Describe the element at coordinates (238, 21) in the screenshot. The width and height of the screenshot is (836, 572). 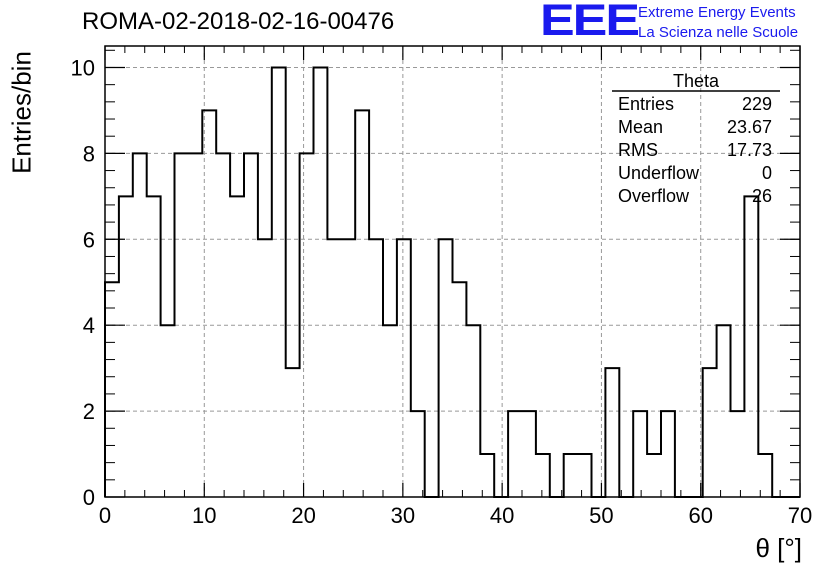
I see `chart-title: ROMA-02-2018-02-16-00476` at that location.